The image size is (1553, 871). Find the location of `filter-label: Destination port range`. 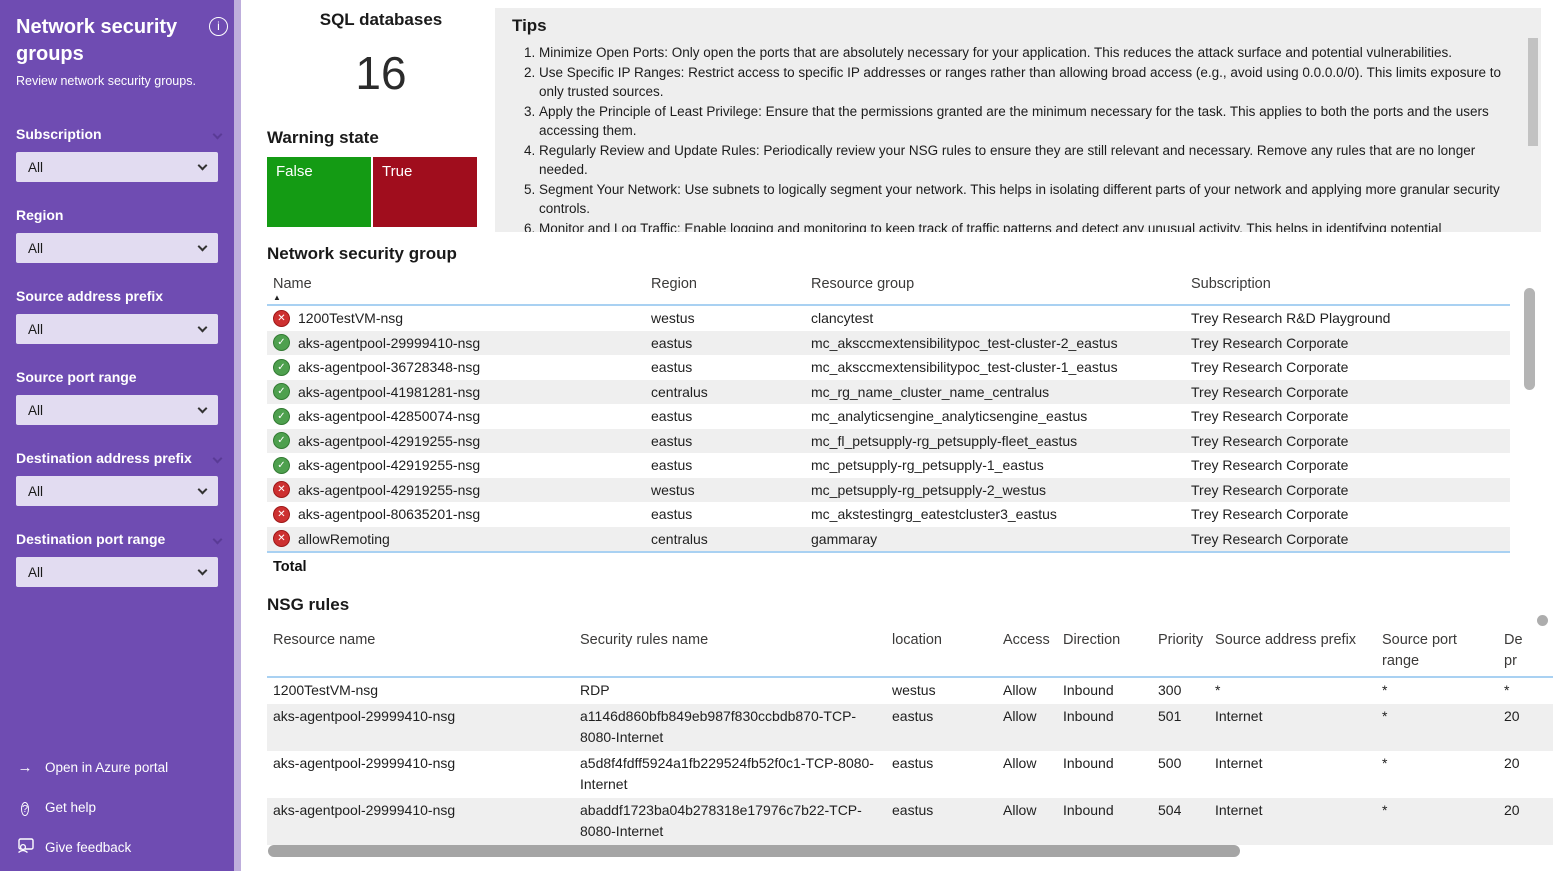

filter-label: Destination port range is located at coordinates (91, 539).